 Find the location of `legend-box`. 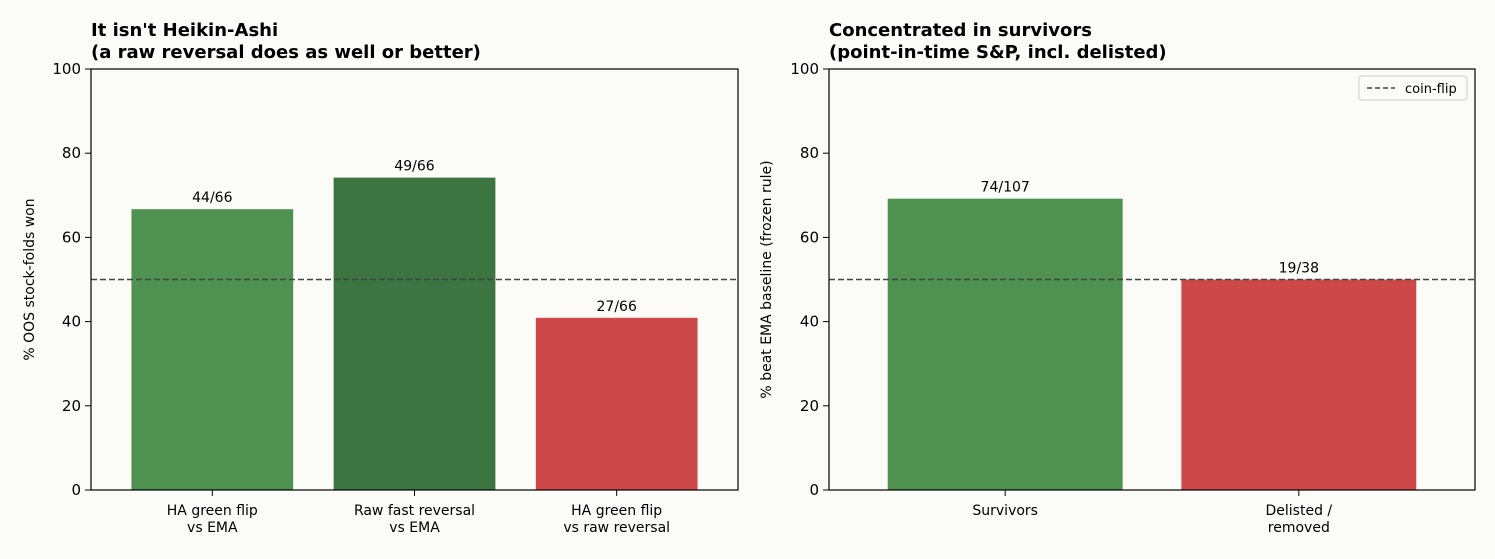

legend-box is located at coordinates (1413, 88).